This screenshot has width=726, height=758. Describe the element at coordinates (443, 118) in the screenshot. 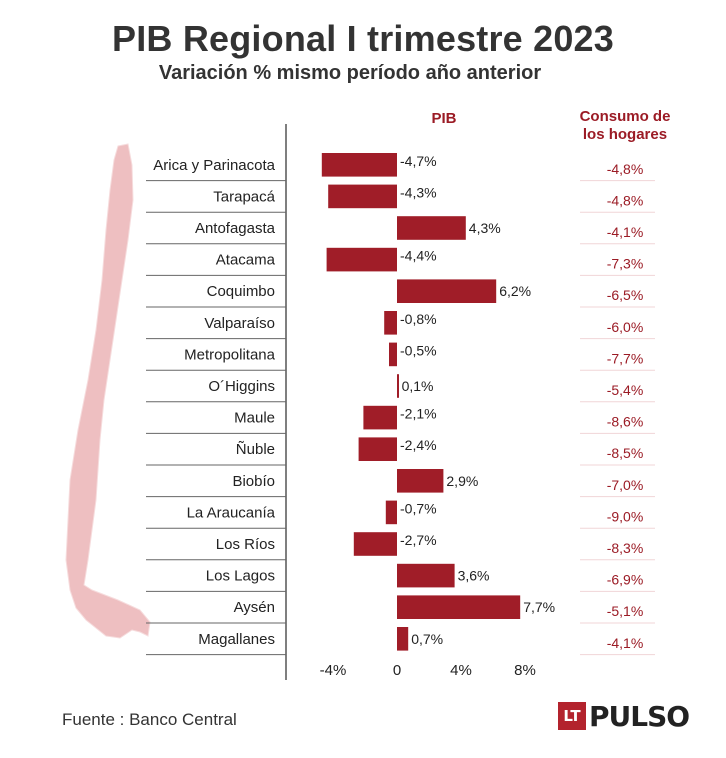

I see `pib-header: PIB` at that location.